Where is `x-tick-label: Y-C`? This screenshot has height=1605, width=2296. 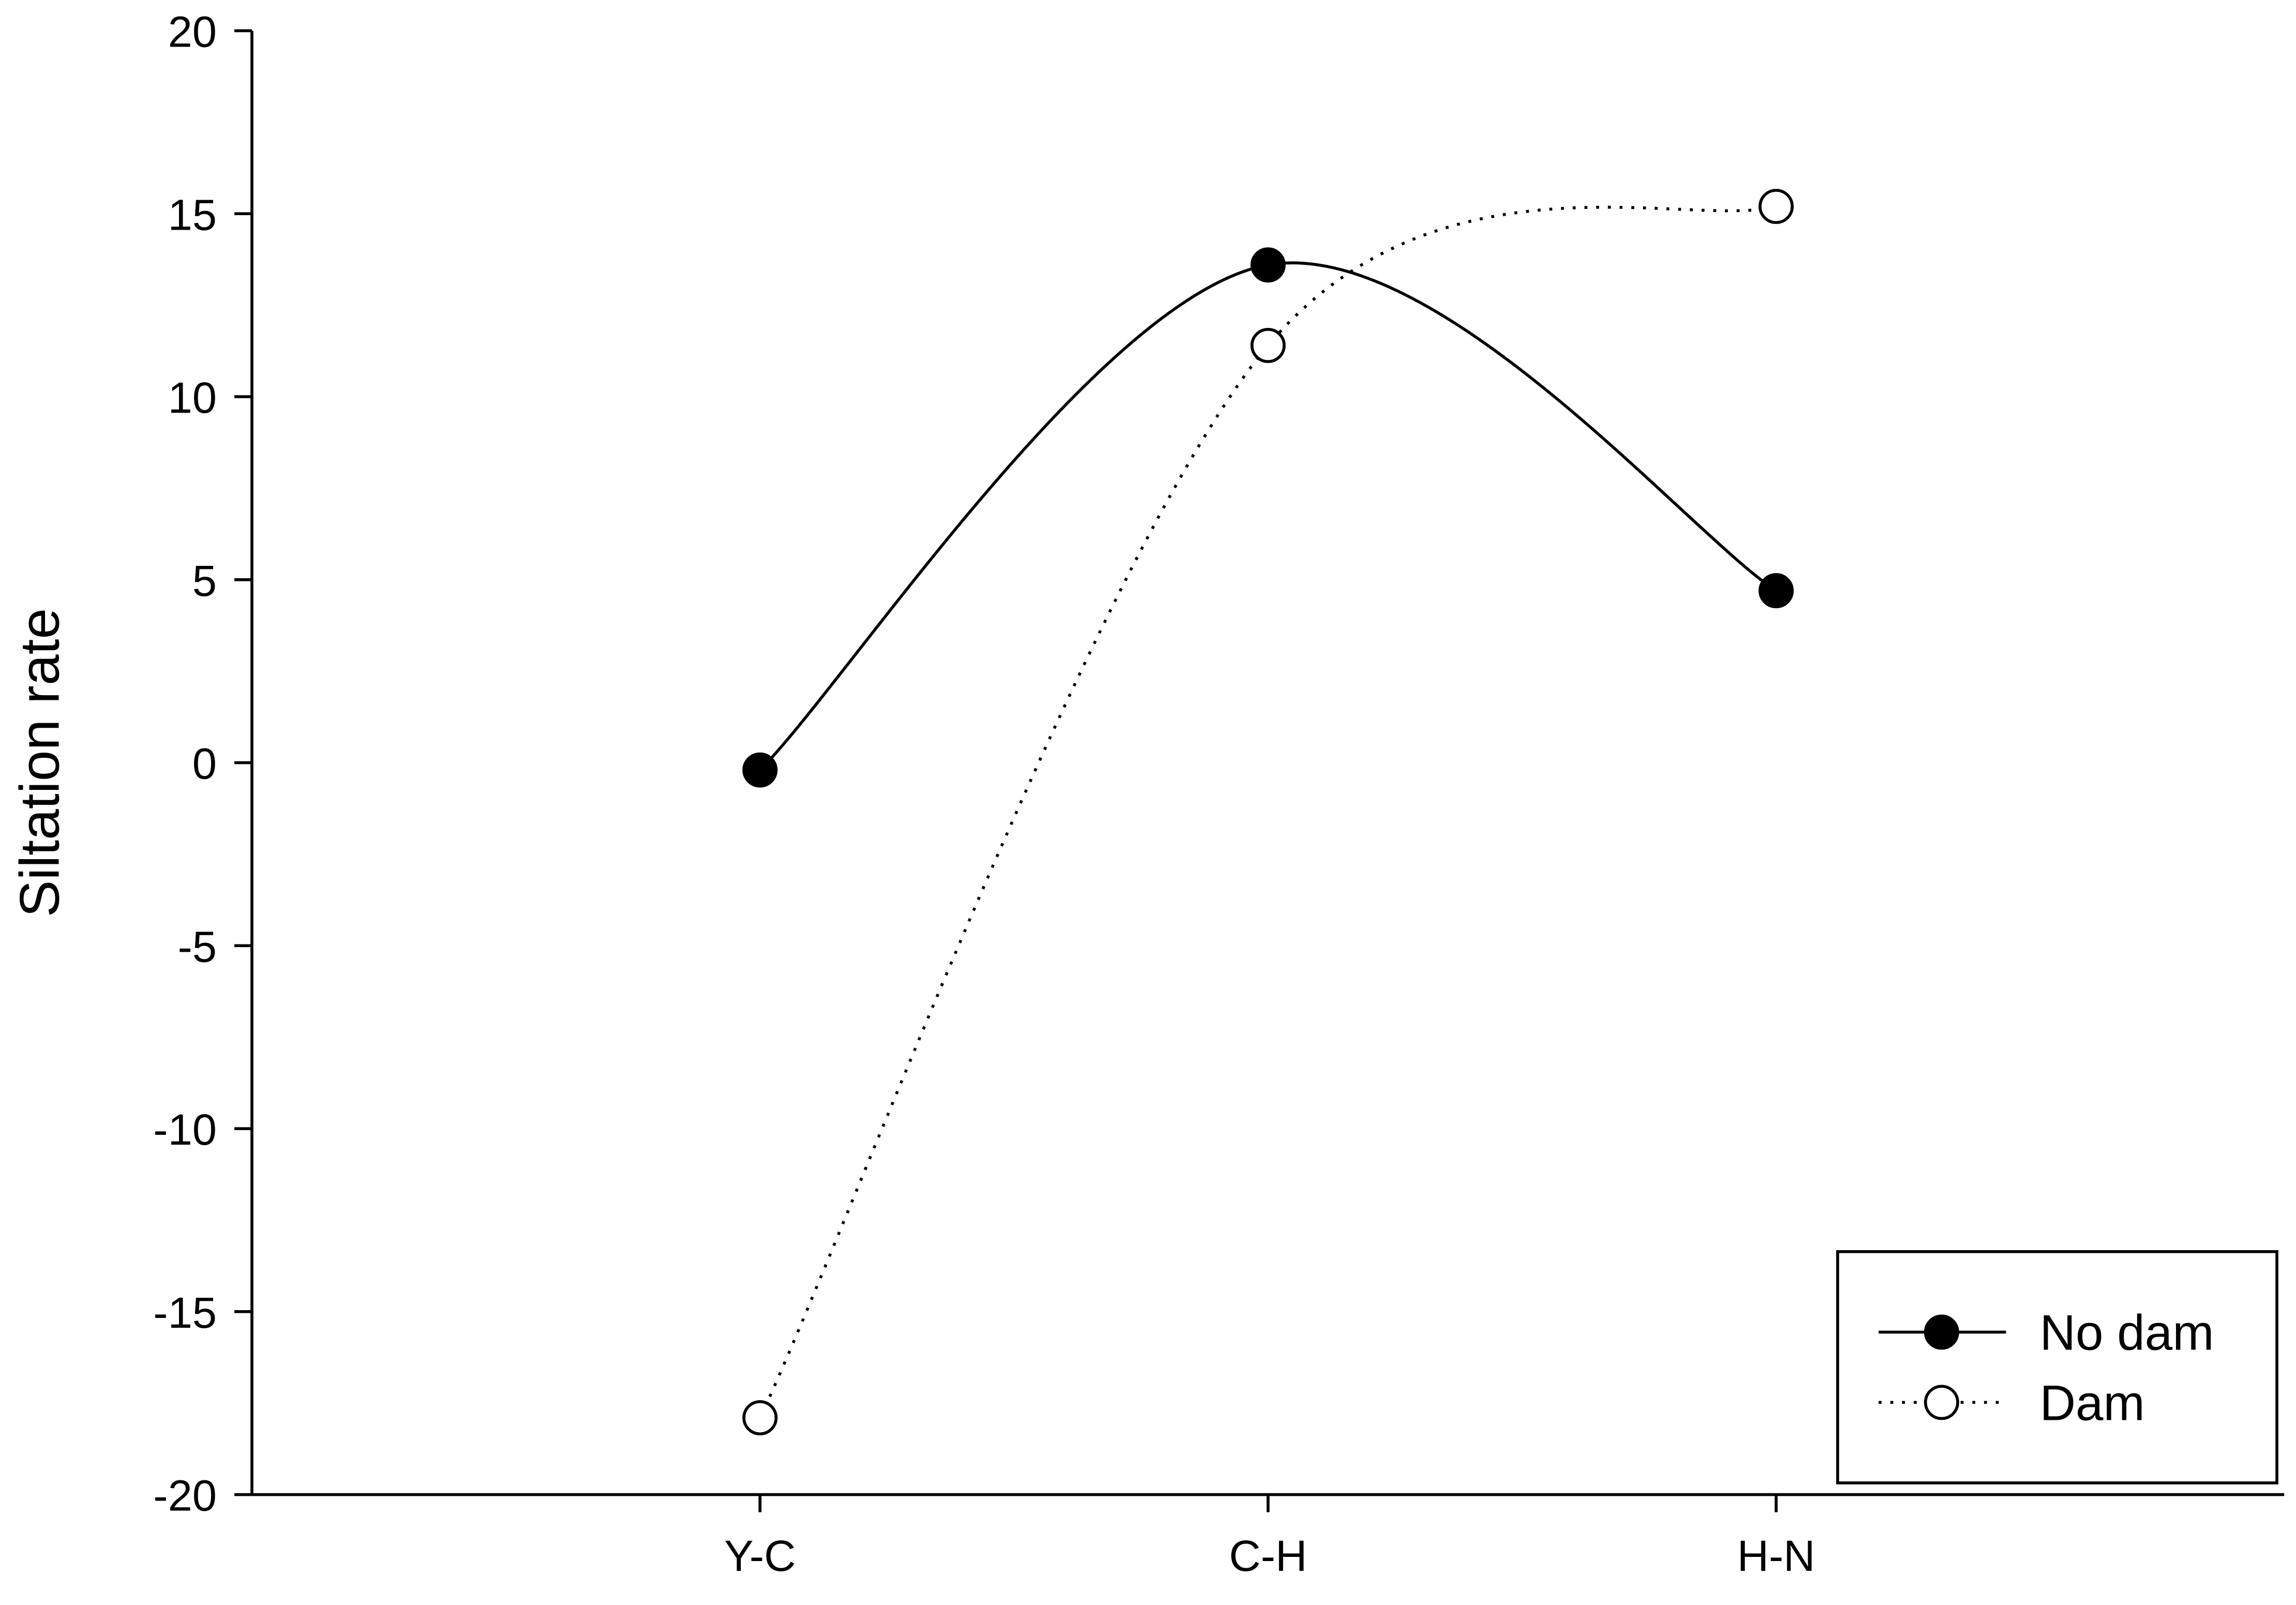
x-tick-label: Y-C is located at coordinates (760, 1556).